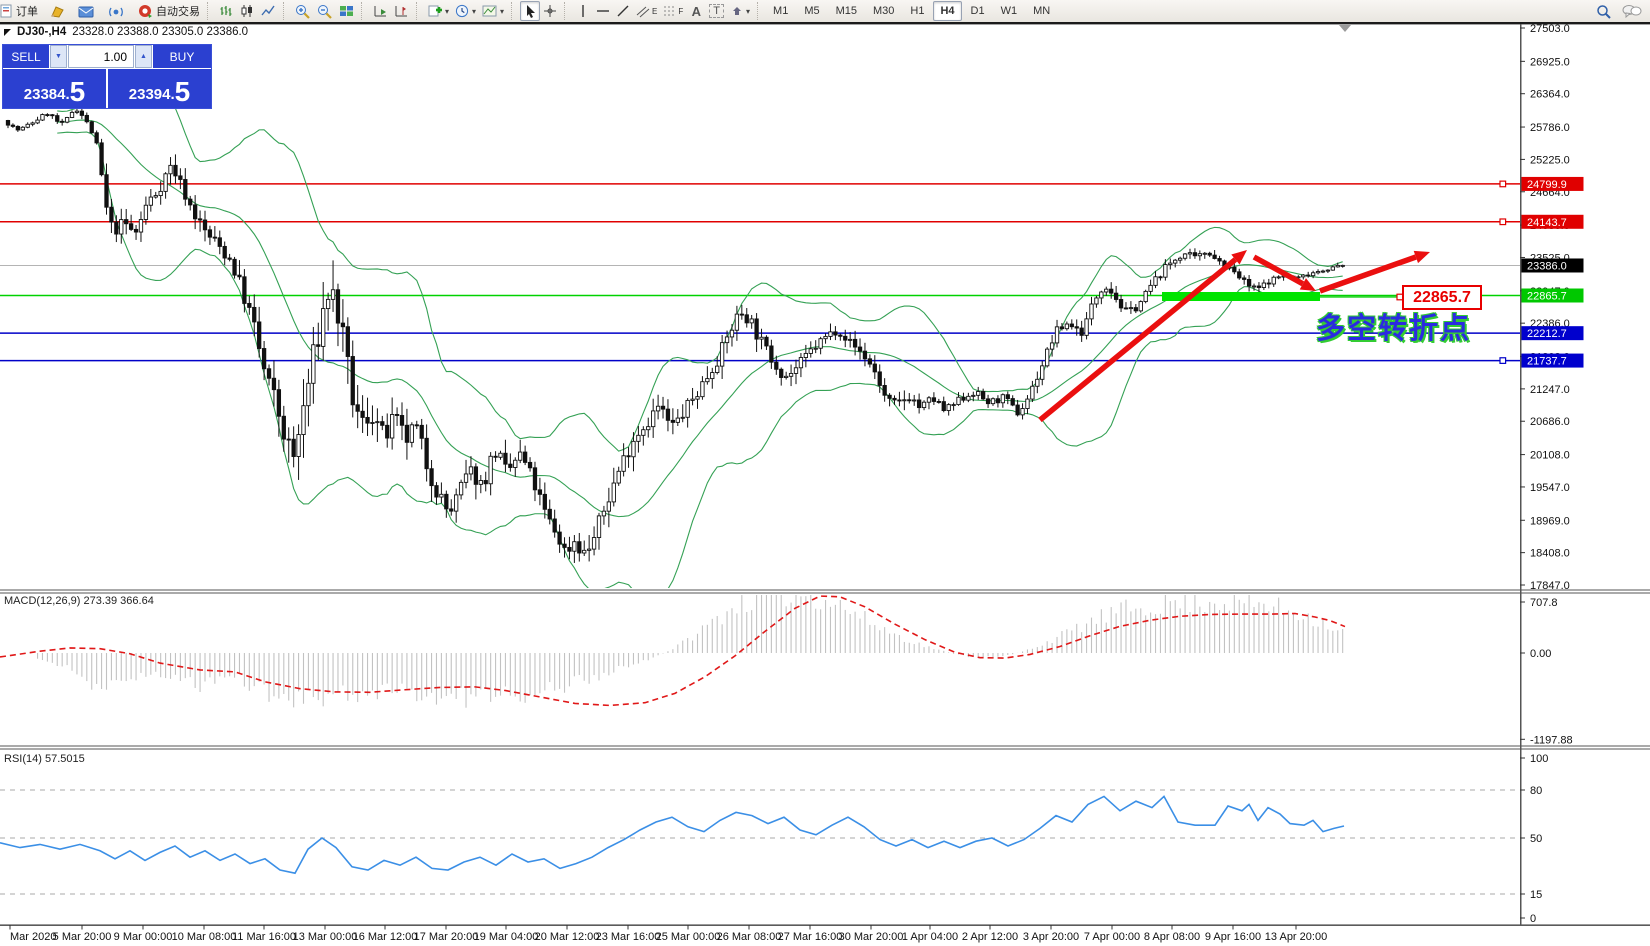 This screenshot has height=946, width=1650. Describe the element at coordinates (1442, 297) in the screenshot. I see `price-callout-box: 22865.7` at that location.